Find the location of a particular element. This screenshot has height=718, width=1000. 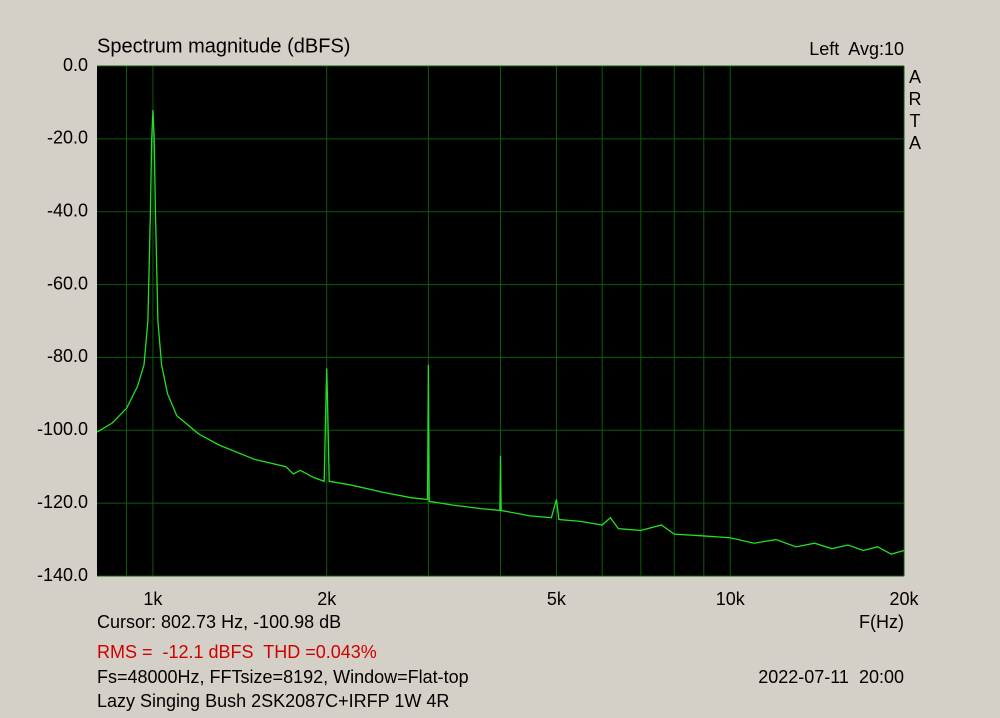

brand: ARTA is located at coordinates (915, 110).